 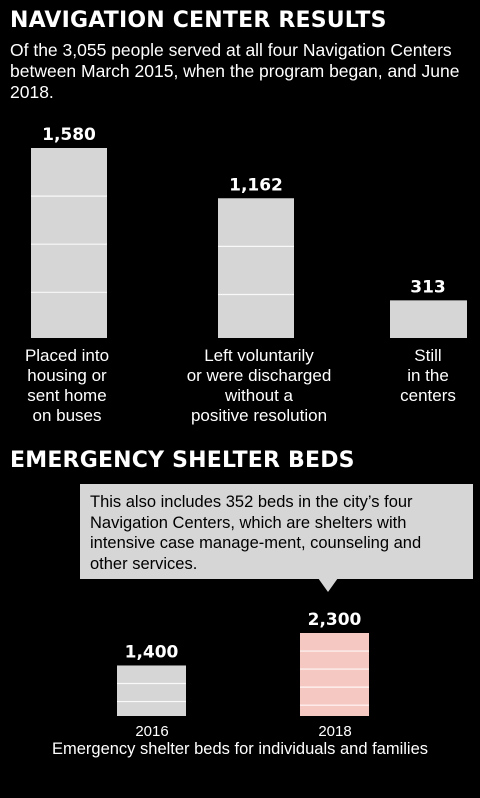 I want to click on annotation-callout-tail, so click(x=328, y=585).